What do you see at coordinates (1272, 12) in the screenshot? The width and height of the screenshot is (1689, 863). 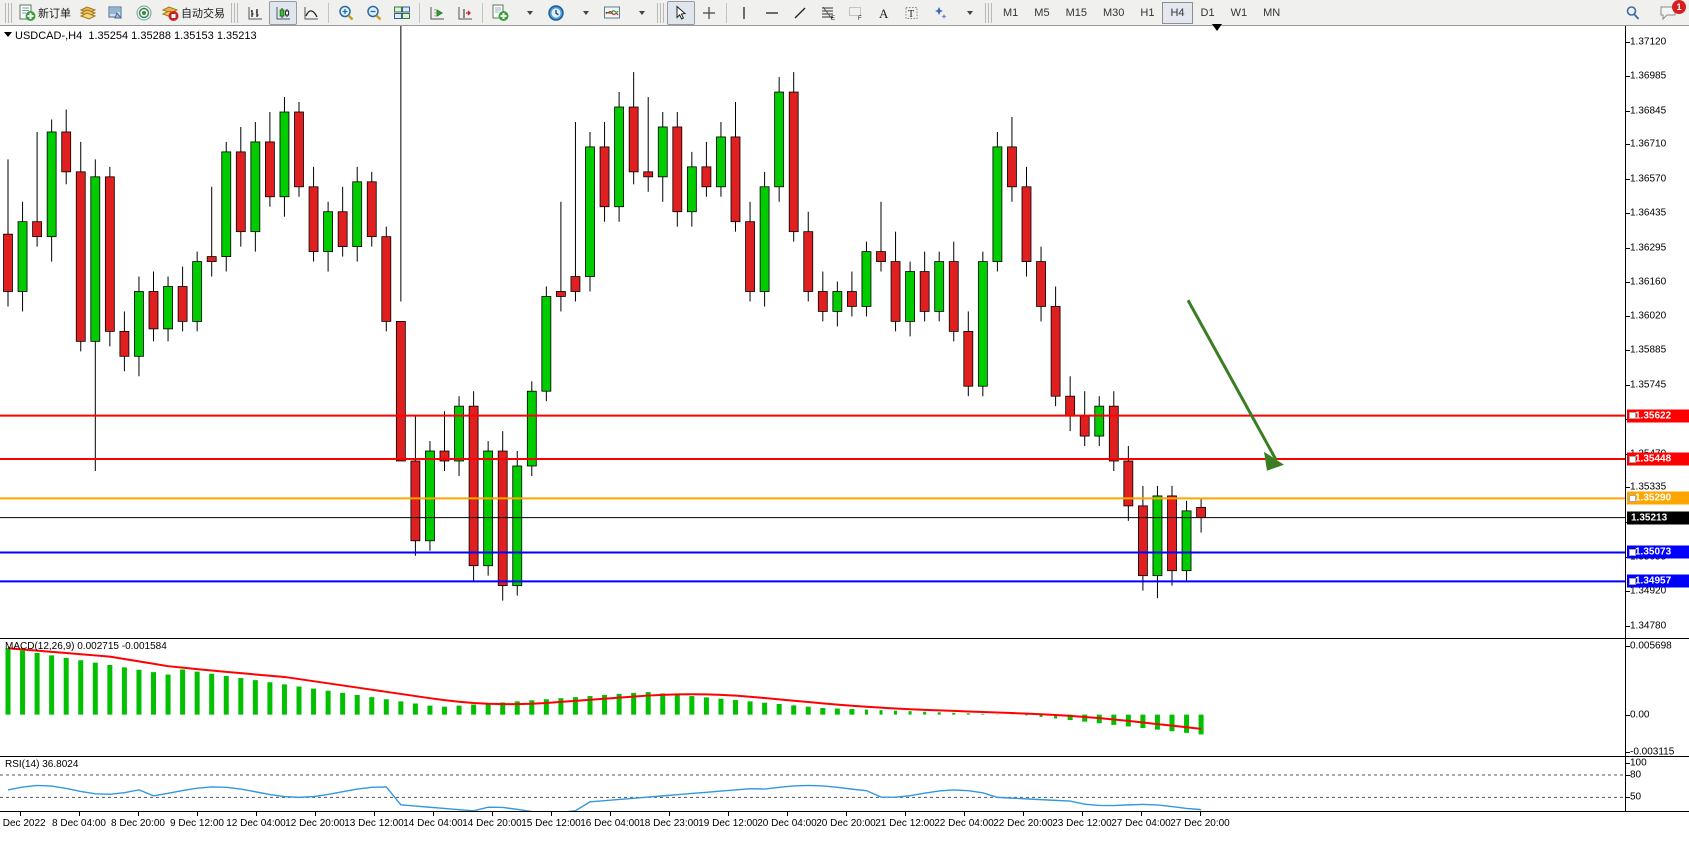 I see `timeframe-mn: MN` at bounding box center [1272, 12].